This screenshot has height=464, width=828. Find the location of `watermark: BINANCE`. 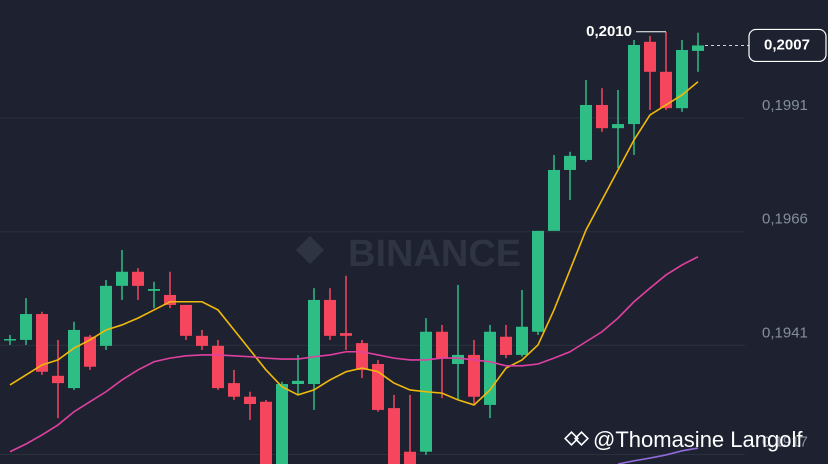

watermark: BINANCE is located at coordinates (434, 254).